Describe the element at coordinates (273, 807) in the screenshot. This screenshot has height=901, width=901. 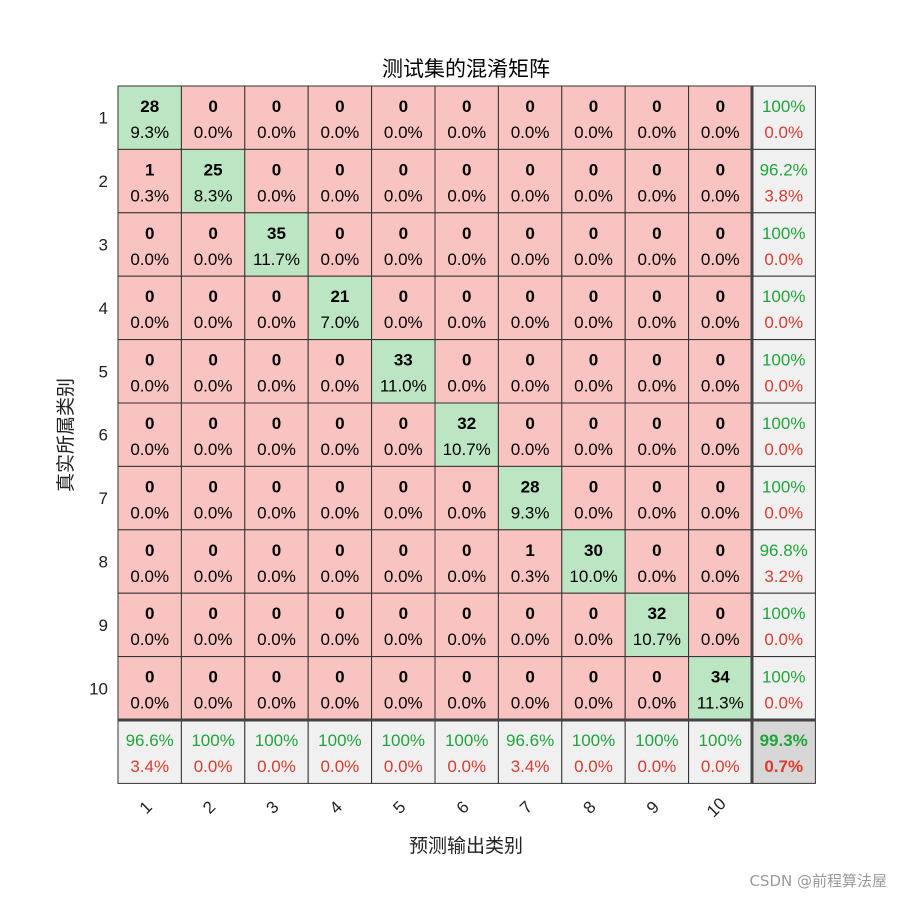
I see `x-tick-label: 3` at that location.